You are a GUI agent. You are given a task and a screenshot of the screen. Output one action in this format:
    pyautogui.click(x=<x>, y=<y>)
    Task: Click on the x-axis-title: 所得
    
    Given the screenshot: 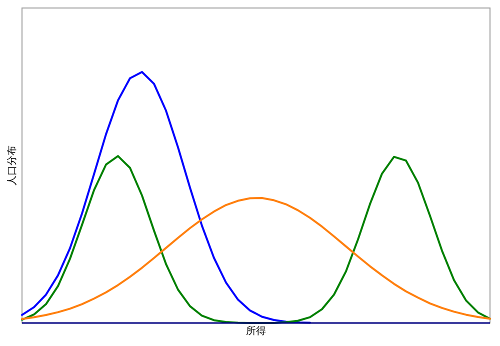 What is the action you would take?
    pyautogui.click(x=256, y=331)
    